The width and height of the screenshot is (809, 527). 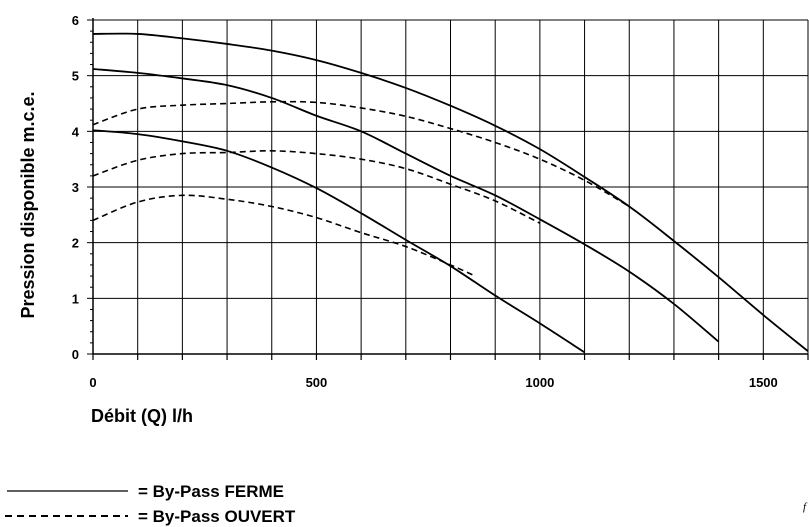 I want to click on y-tick-label: 4, so click(x=76, y=131).